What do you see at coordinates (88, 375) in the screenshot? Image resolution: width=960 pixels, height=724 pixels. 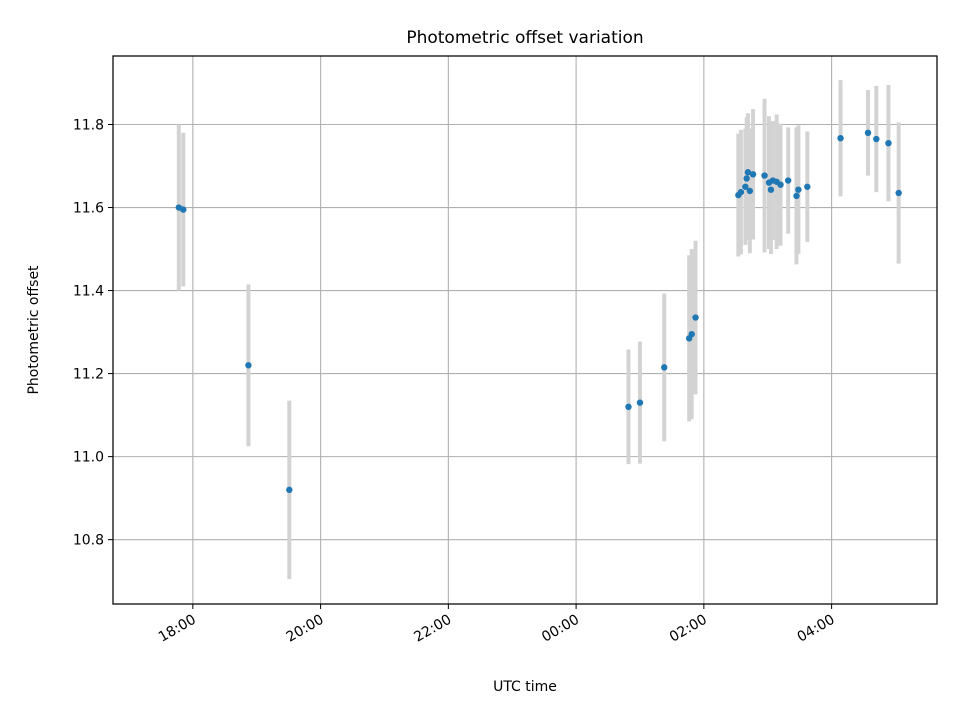 I see `y-tick-label: 11.2` at bounding box center [88, 375].